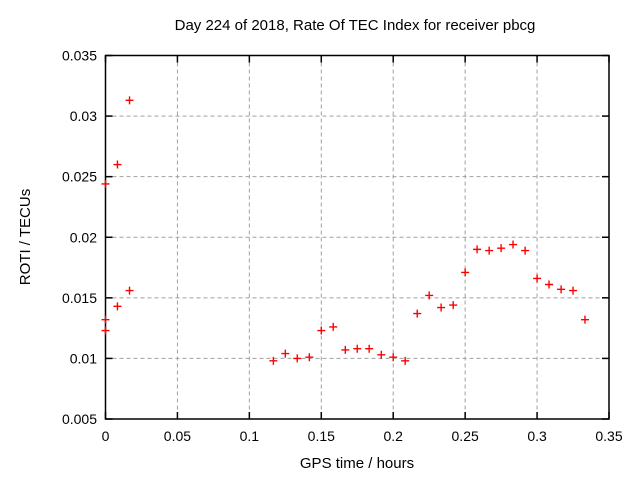 The height and width of the screenshot is (480, 640). I want to click on y-tick-label: 0.015, so click(79, 298).